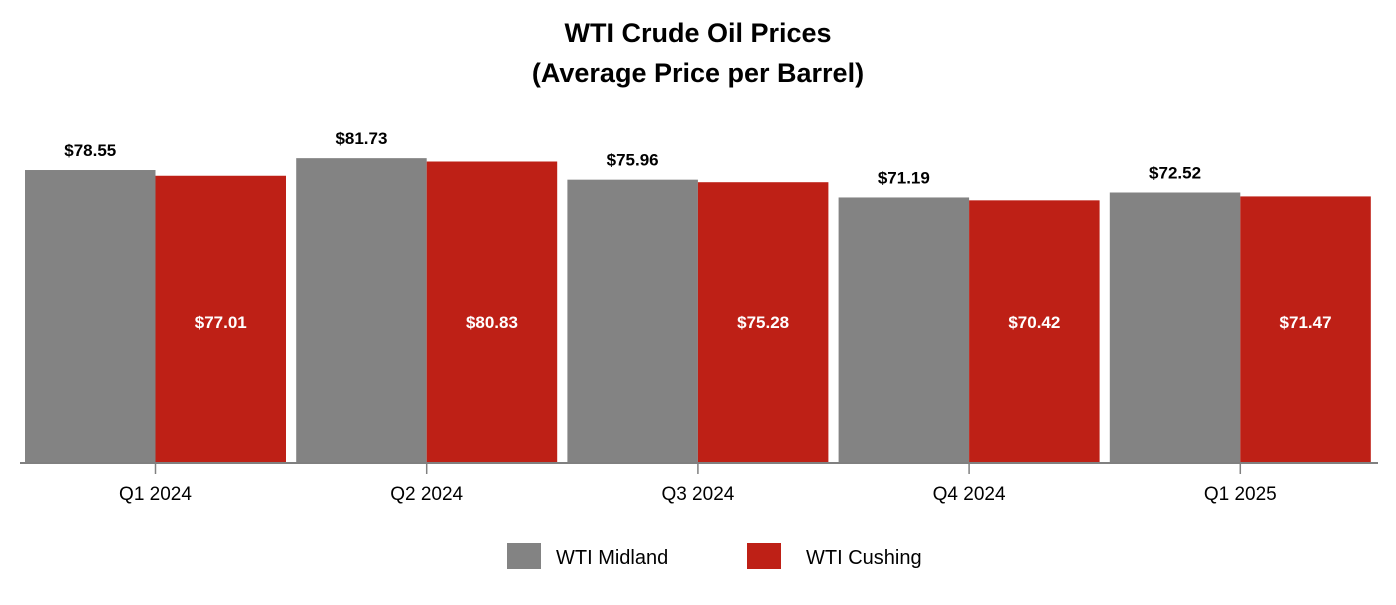  Describe the element at coordinates (361, 138) in the screenshot. I see `data-label-midland: $81.73` at that location.